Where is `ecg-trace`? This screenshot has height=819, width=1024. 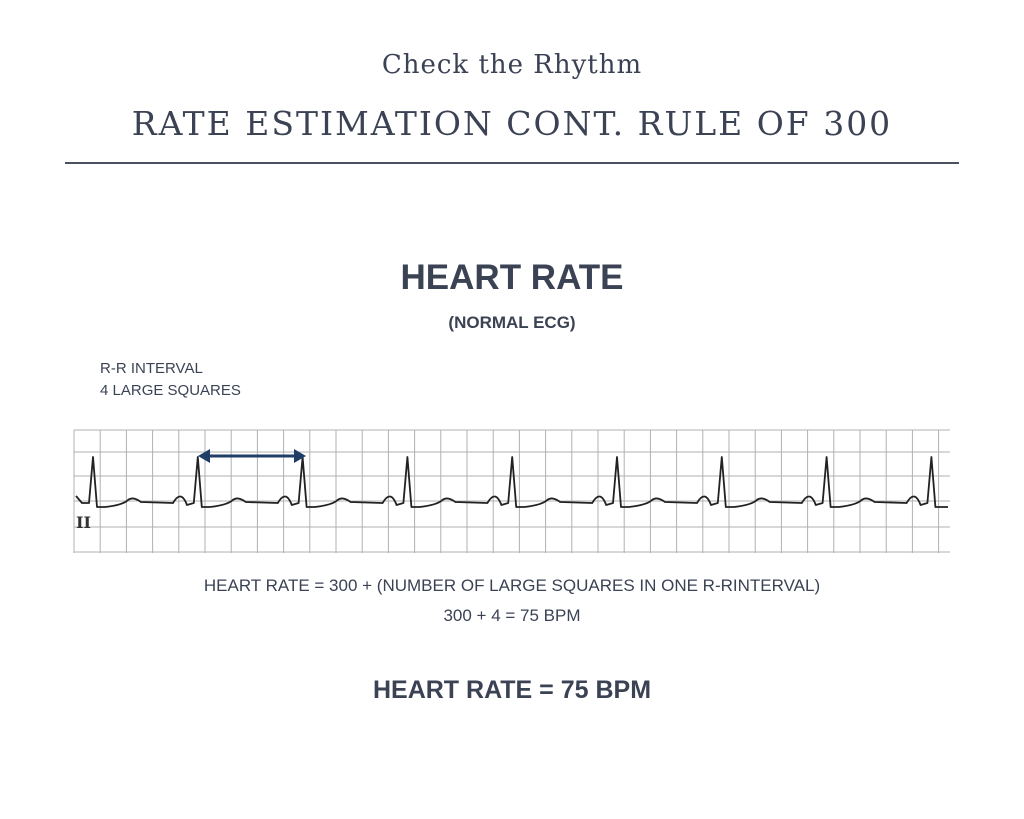 ecg-trace is located at coordinates (511, 482).